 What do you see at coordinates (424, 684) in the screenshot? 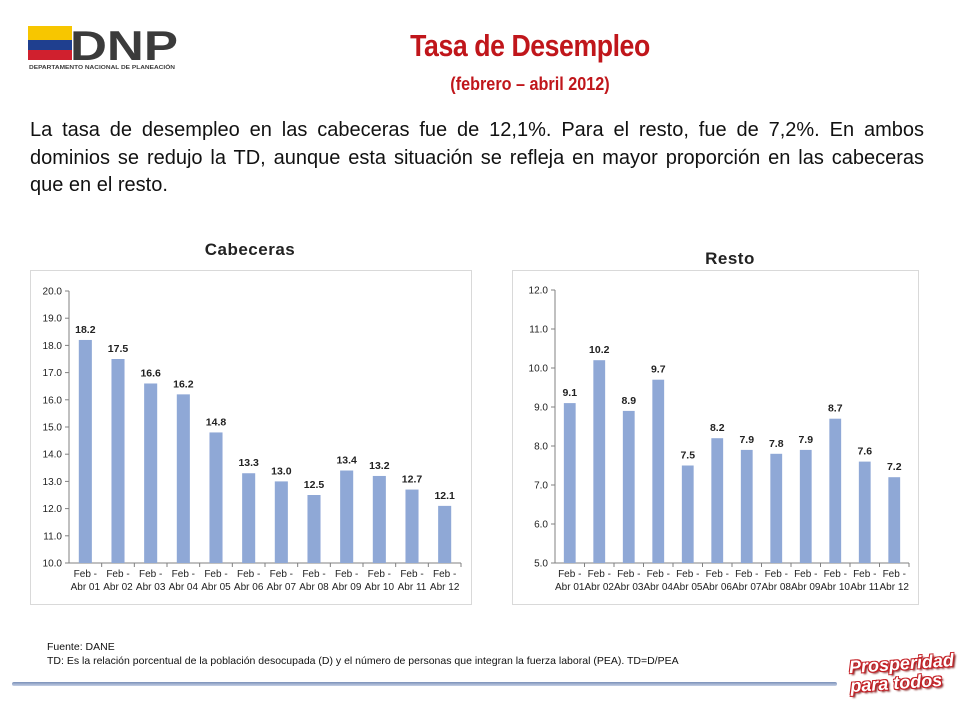
I see `footer-rule` at bounding box center [424, 684].